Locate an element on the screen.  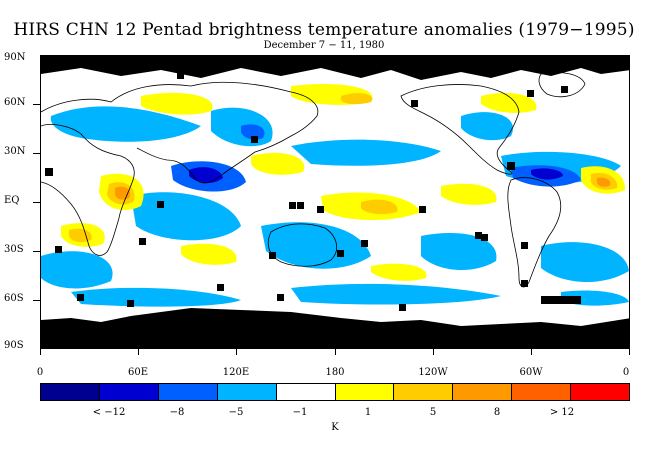
legend-label: 8 is located at coordinates (497, 412).